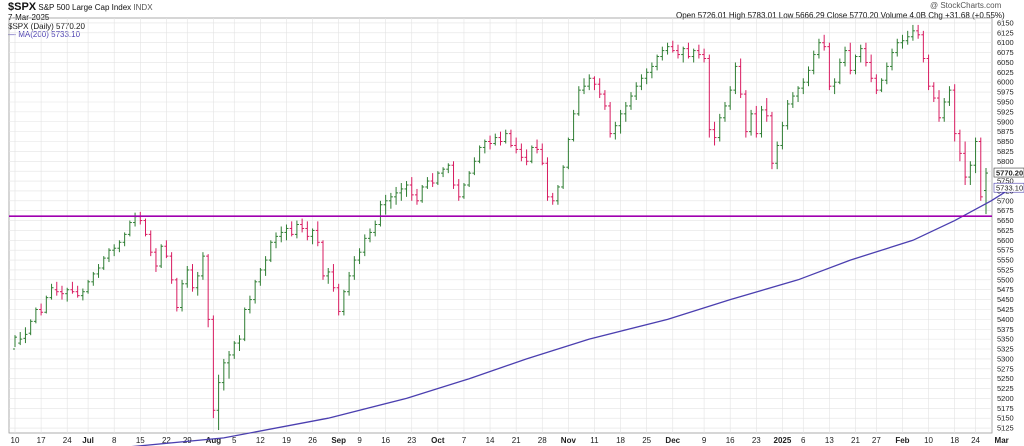 The width and height of the screenshot is (1024, 446). What do you see at coordinates (114, 440) in the screenshot?
I see `x-tick-label: 8` at bounding box center [114, 440].